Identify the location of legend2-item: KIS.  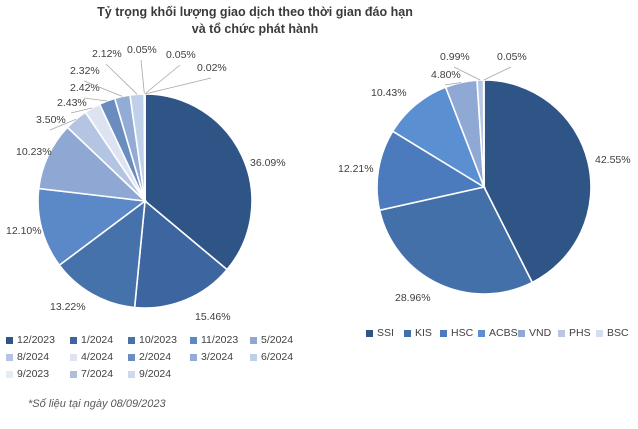
(418, 333).